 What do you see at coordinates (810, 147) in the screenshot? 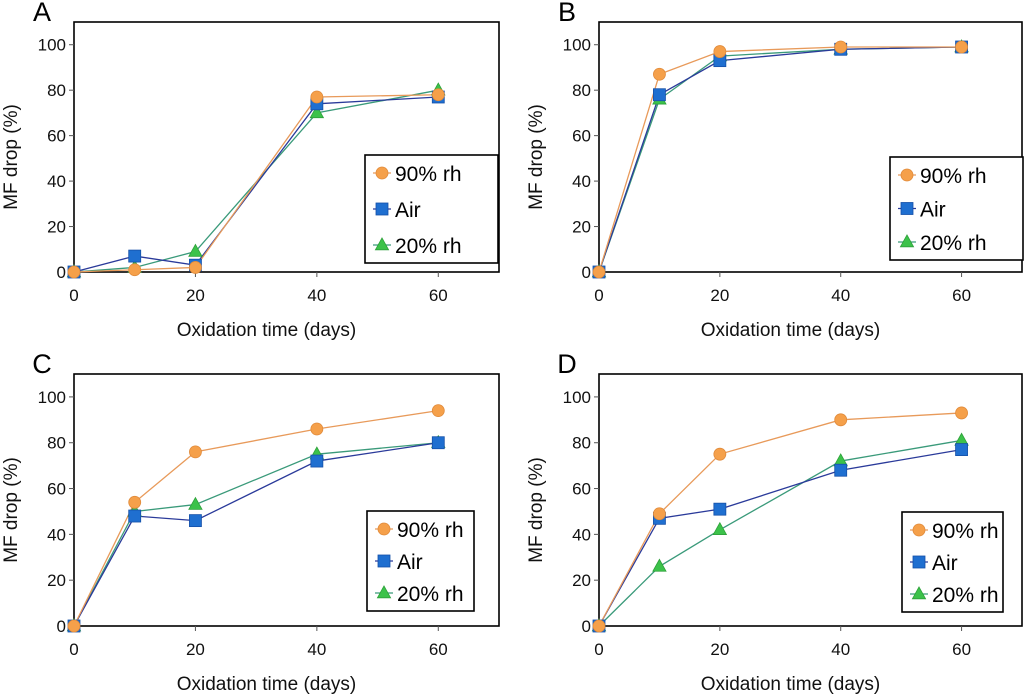
I see `plot-frame` at bounding box center [810, 147].